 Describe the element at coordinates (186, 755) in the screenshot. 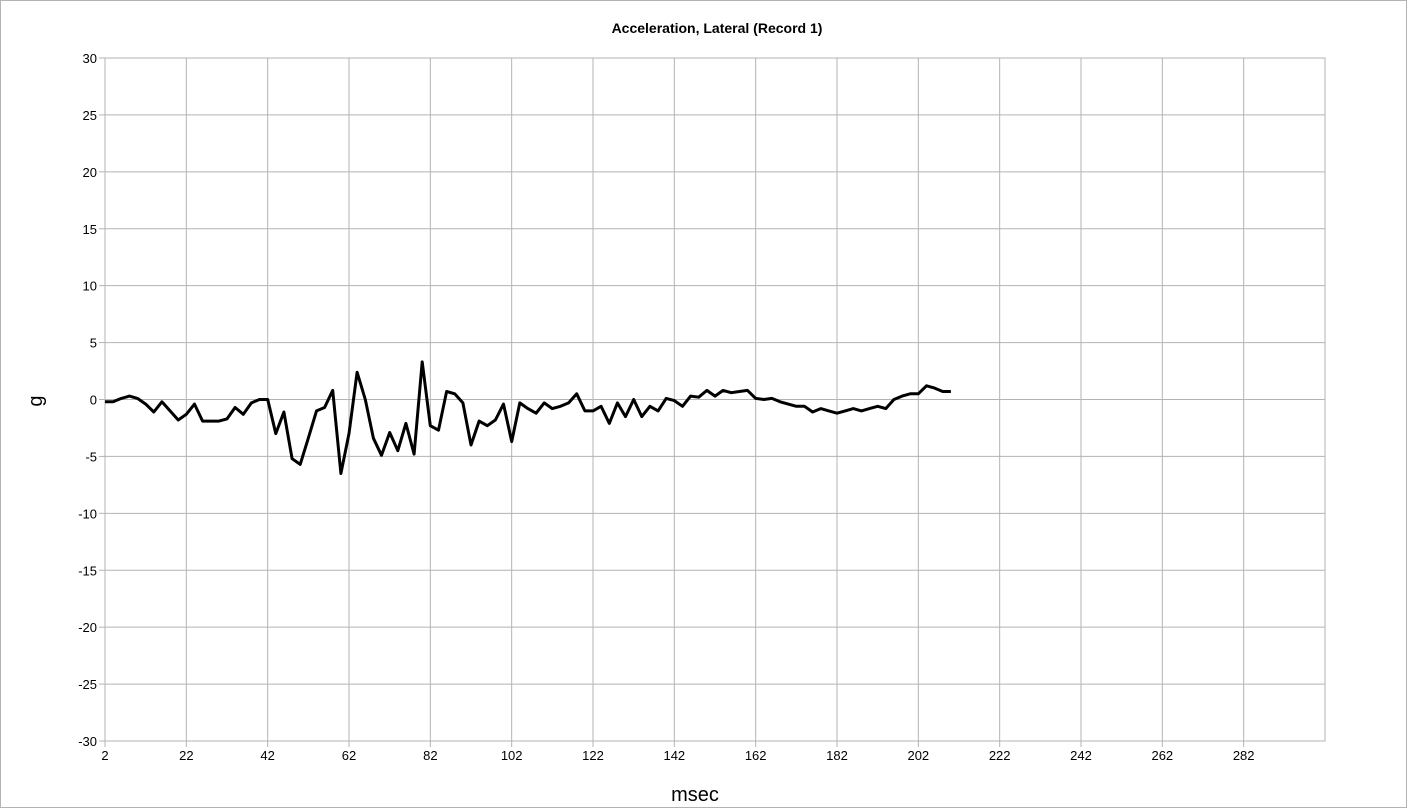

I see `x-tick-label: 22` at that location.